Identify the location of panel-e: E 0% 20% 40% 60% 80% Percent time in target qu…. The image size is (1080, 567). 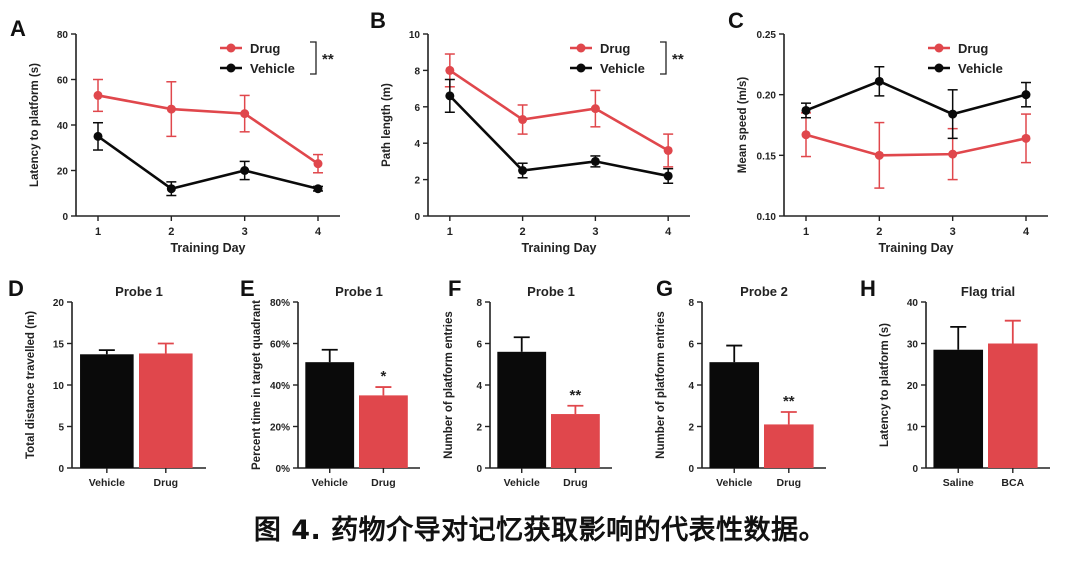
(330, 382).